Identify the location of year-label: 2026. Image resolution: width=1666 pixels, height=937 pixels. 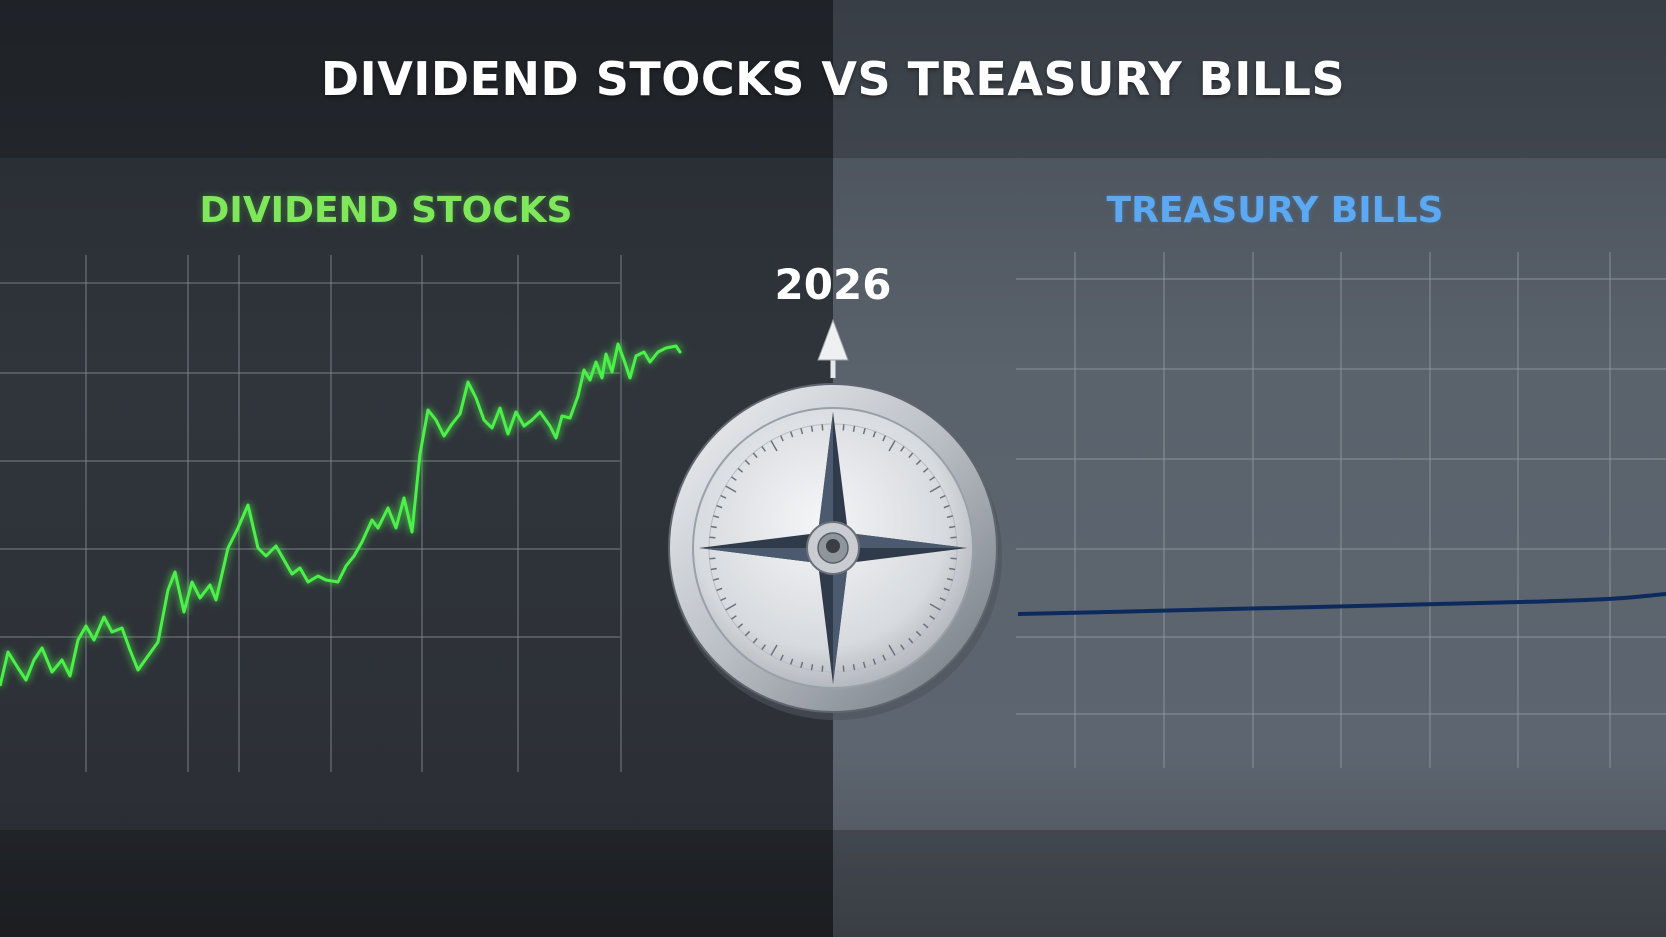
(833, 284).